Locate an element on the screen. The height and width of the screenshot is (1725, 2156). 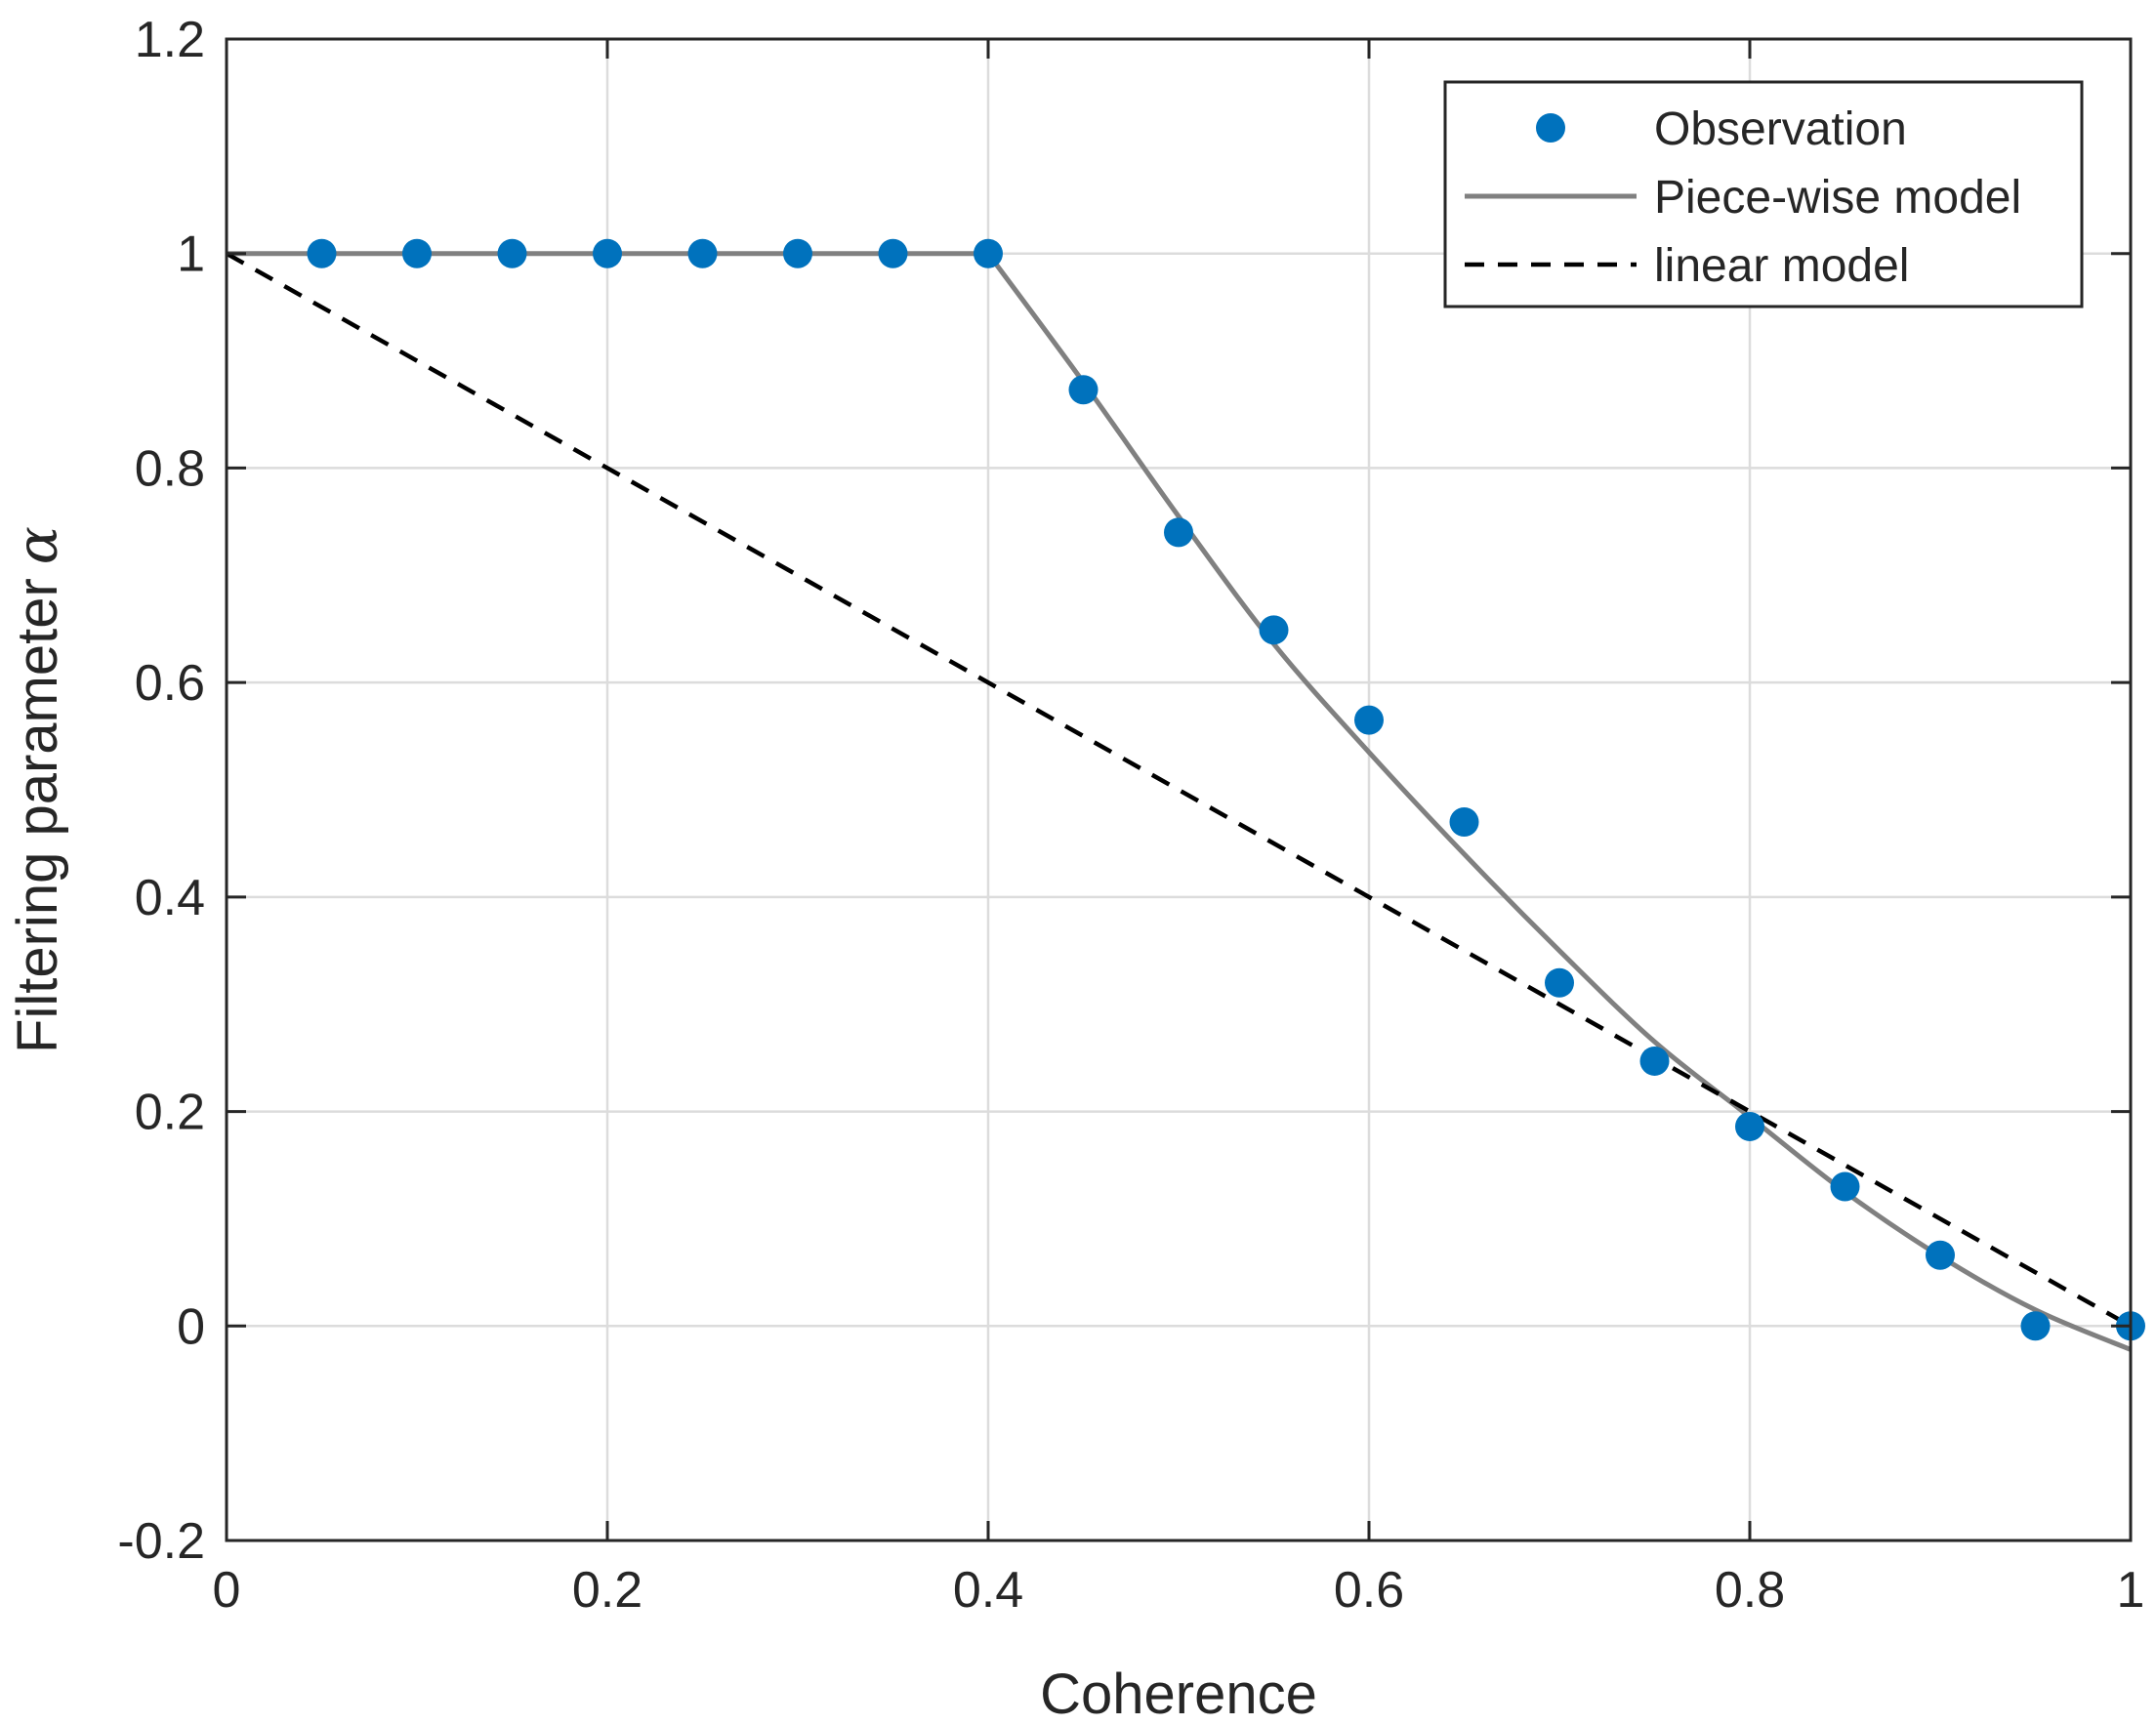
x-tick-label: 0.4 is located at coordinates (988, 1590).